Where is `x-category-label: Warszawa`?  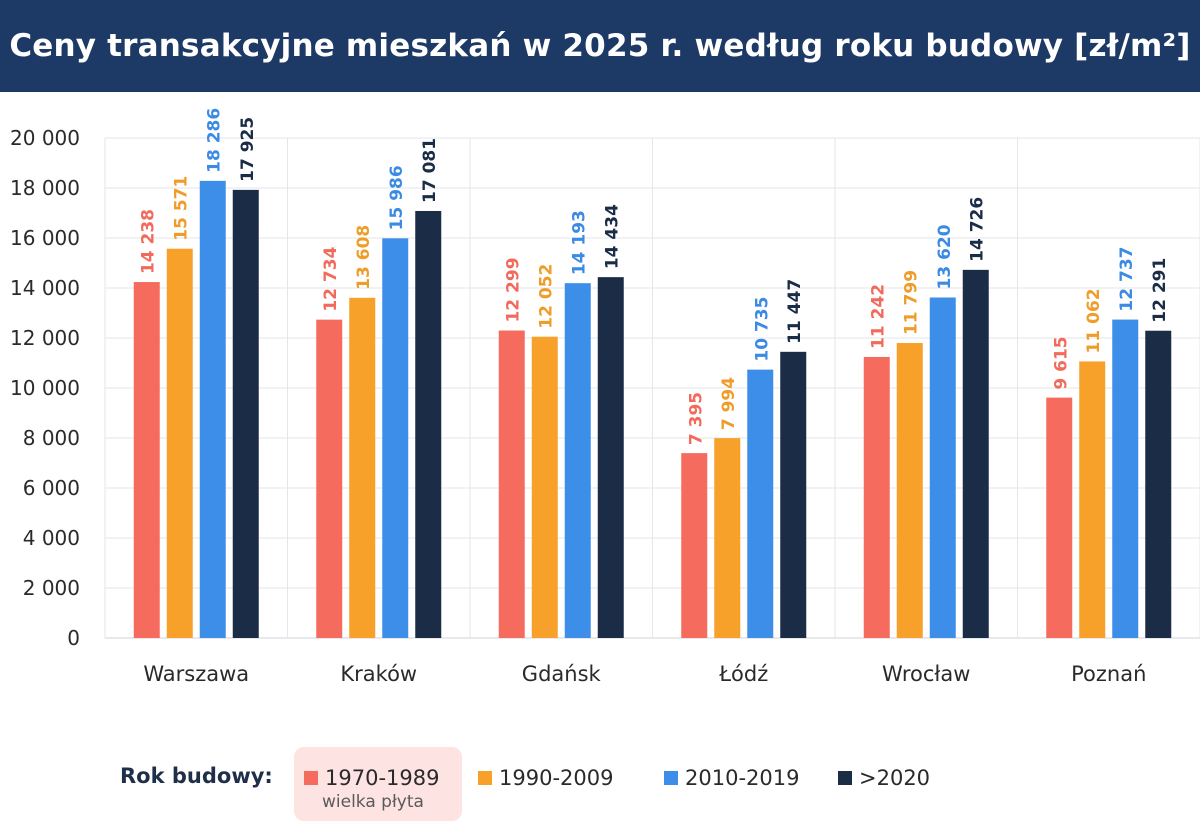
x-category-label: Warszawa is located at coordinates (196, 674).